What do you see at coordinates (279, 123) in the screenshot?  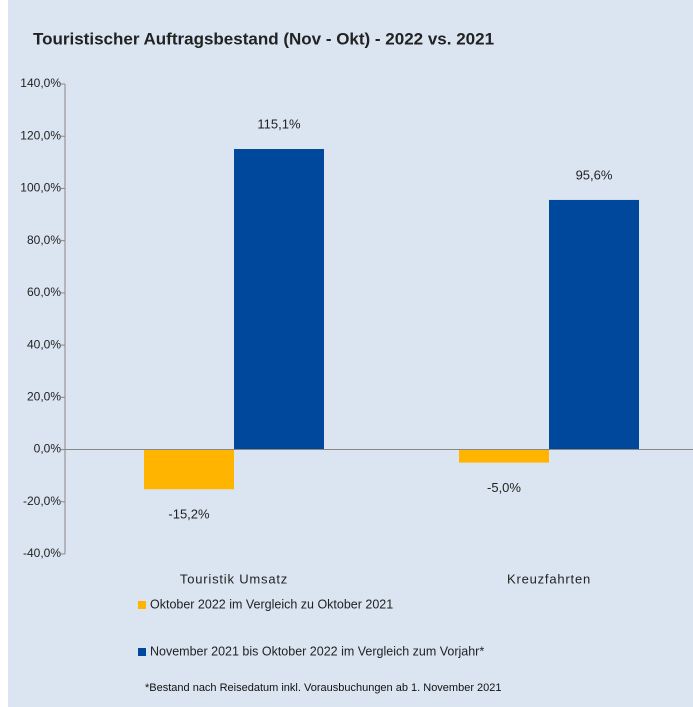 I see `value-label: 115,1%` at bounding box center [279, 123].